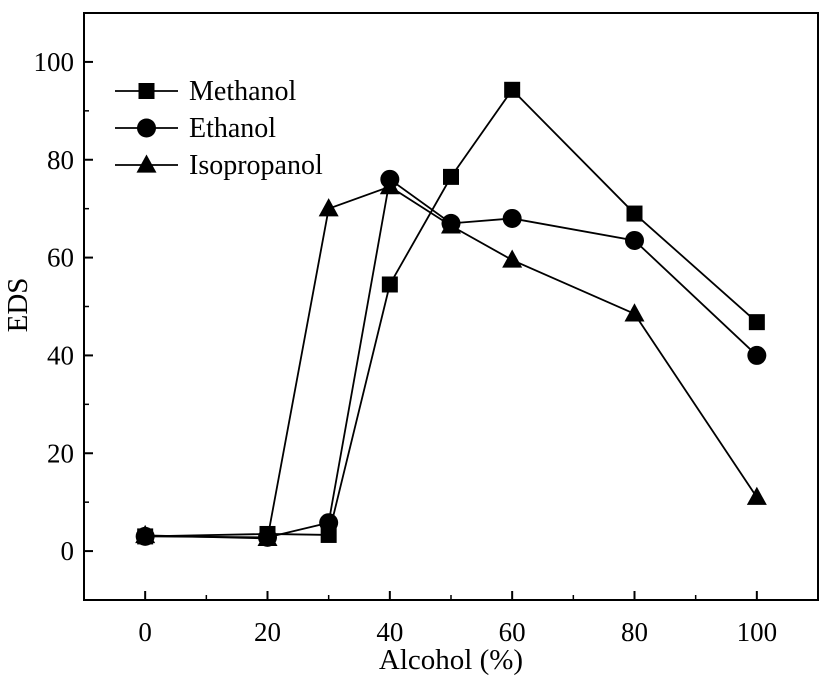  Describe the element at coordinates (451, 660) in the screenshot. I see `x-axis-title: Alcohol (%)` at that location.